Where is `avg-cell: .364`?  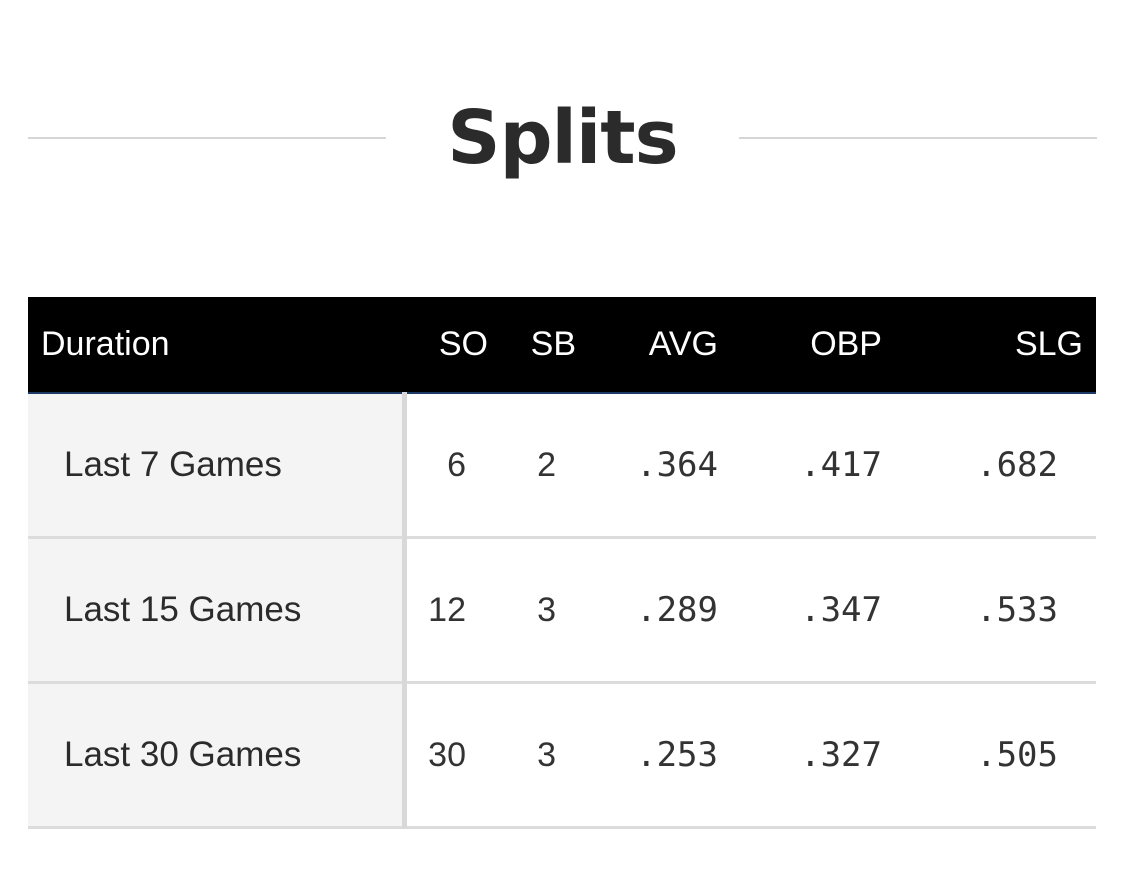
avg-cell: .364 is located at coordinates (672, 466).